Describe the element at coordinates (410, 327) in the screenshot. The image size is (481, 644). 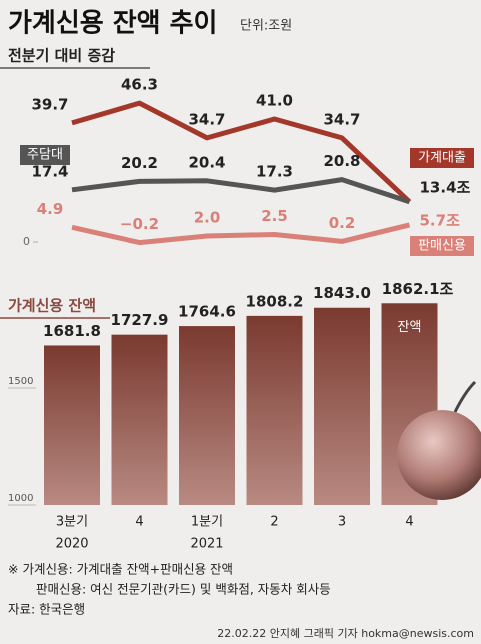
I see `annotation: 잔액` at that location.